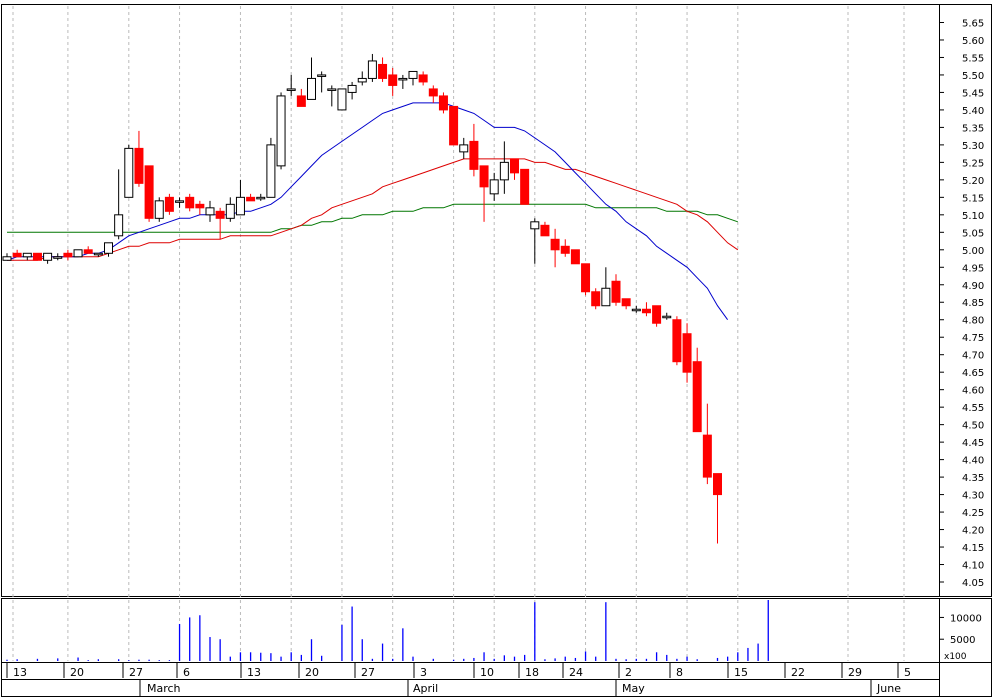 The image size is (993, 697). I want to click on day-label: 13, so click(20, 672).